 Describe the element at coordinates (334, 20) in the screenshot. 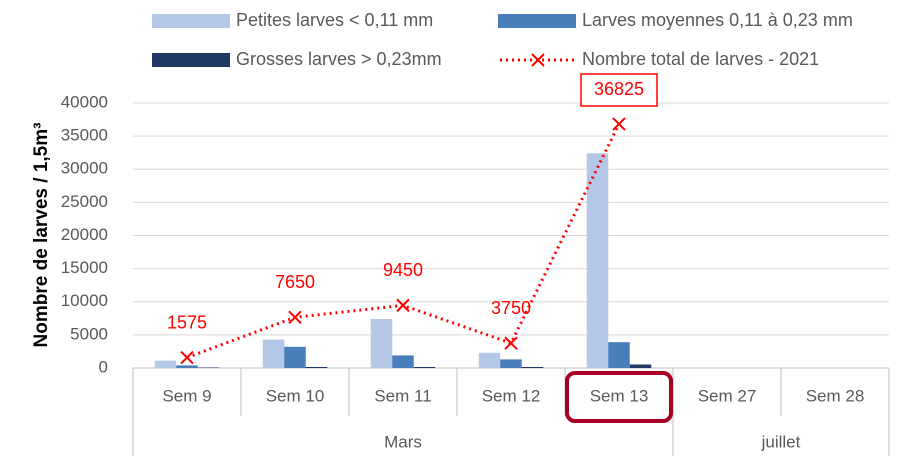

I see `legend-label: Petites larves < 0,11 mm` at that location.